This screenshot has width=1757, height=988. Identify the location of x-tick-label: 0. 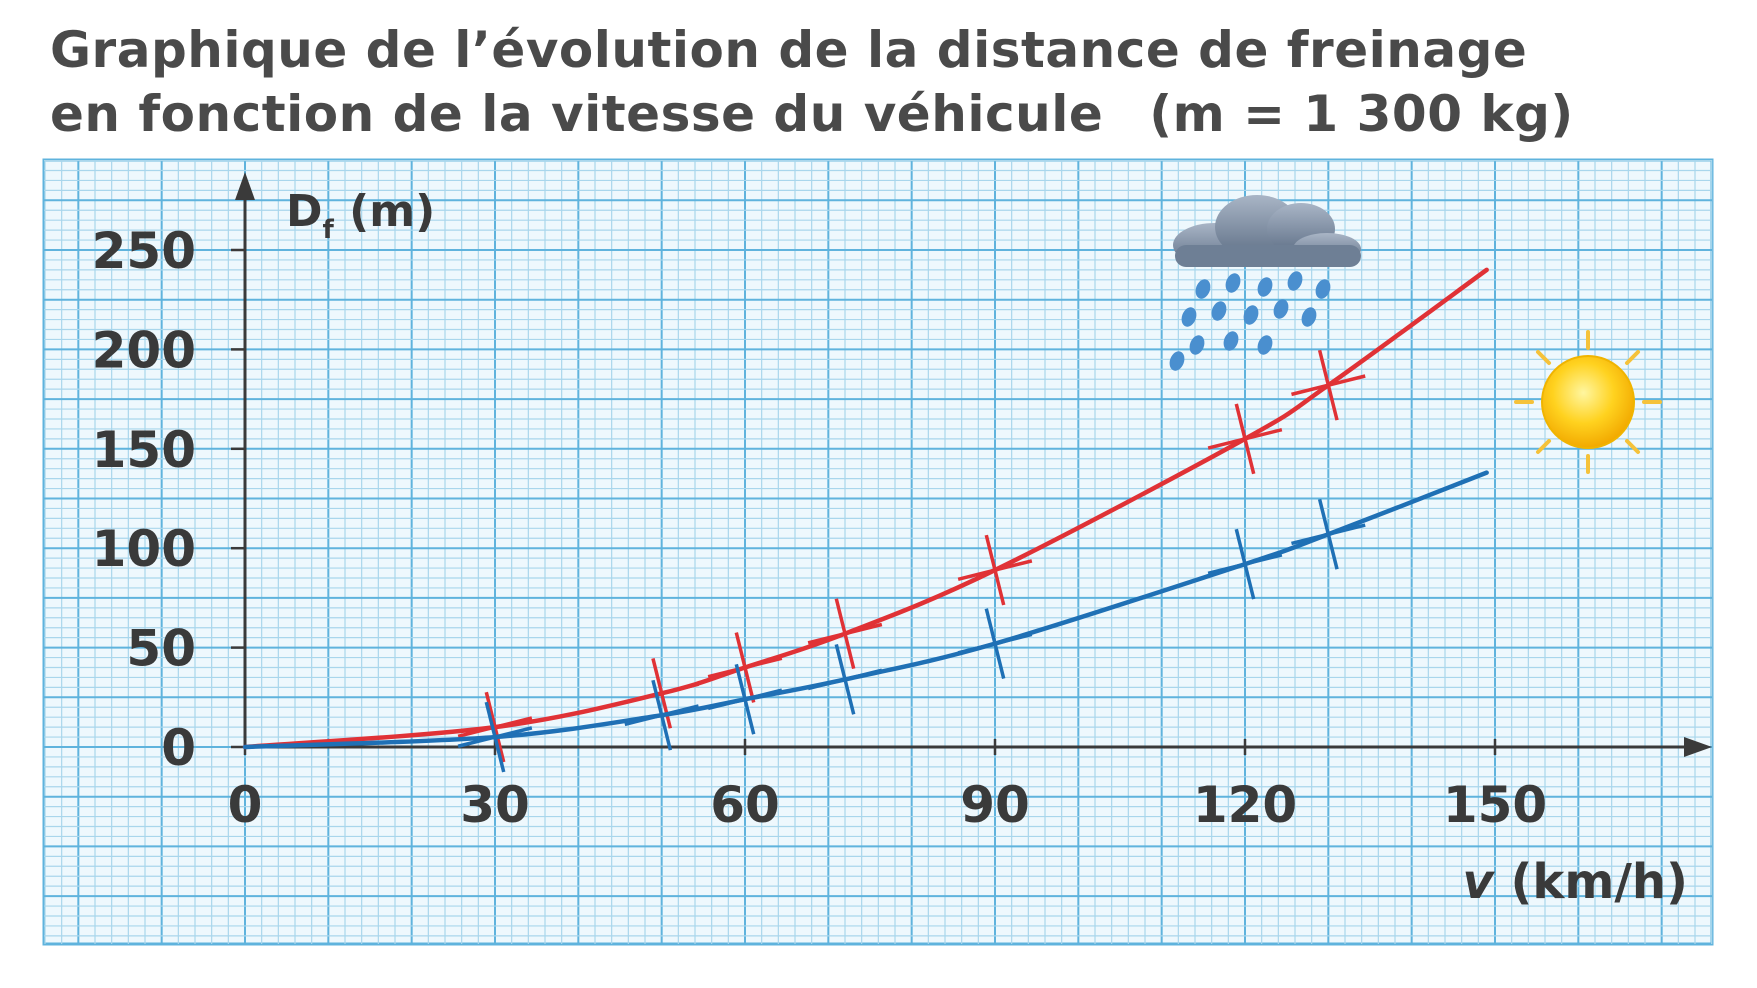
(245, 805).